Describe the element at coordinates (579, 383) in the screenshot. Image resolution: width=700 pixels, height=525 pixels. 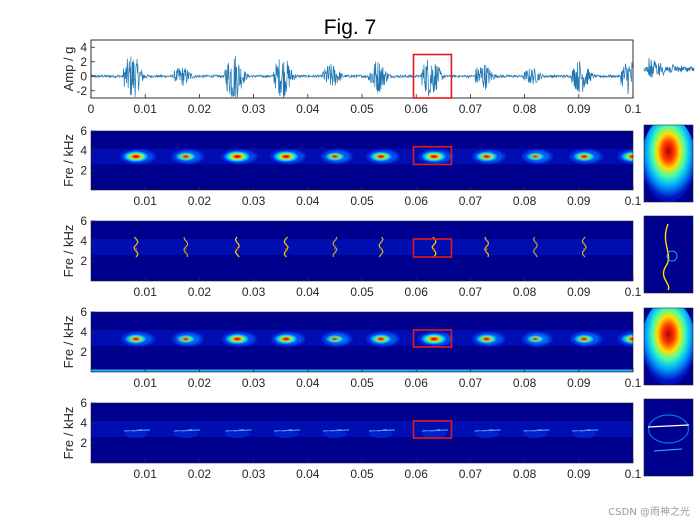
I see `x-tick-label-3-8: 0.09` at that location.